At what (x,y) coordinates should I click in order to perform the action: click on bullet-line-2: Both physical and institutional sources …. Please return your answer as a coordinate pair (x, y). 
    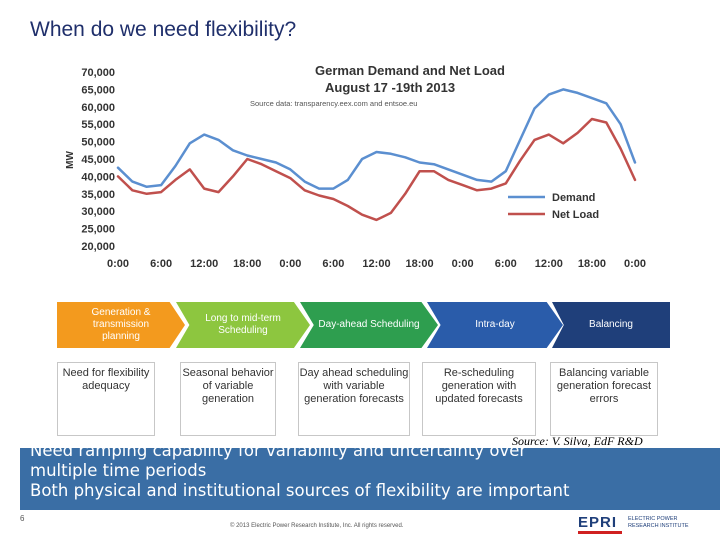
    Looking at the image, I should click on (300, 490).